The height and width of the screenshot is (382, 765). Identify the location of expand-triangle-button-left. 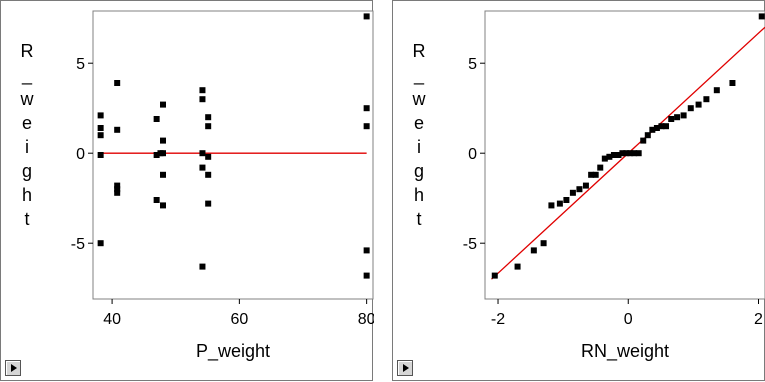
(13, 368).